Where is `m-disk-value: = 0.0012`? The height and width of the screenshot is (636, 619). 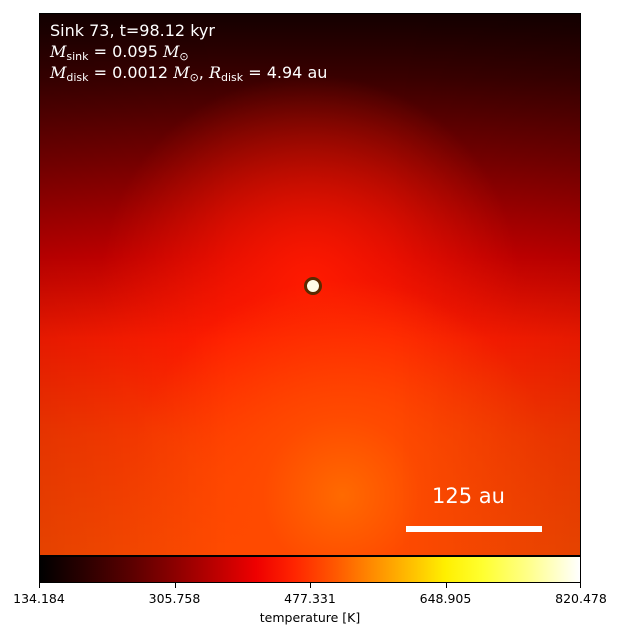 m-disk-value: = 0.0012 is located at coordinates (131, 72).